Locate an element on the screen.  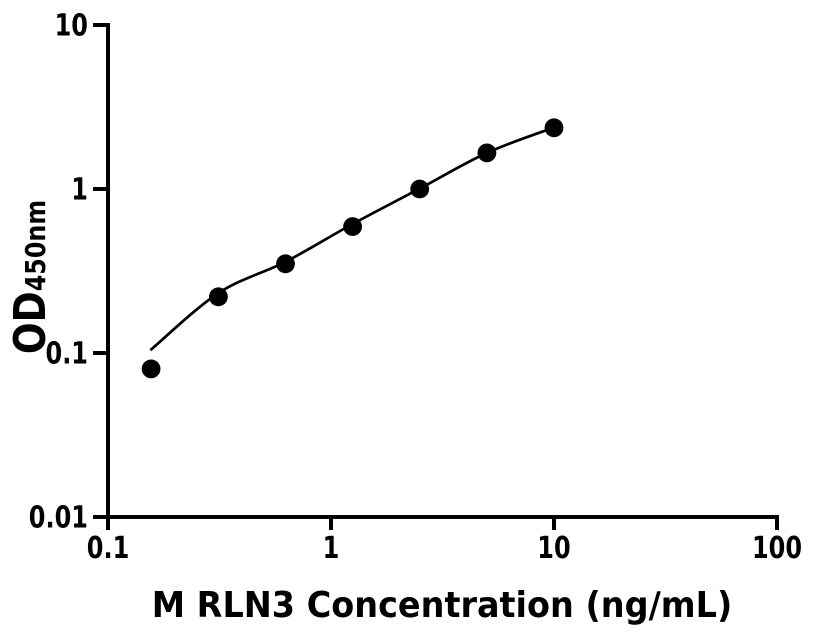
x-tick-label: 100 is located at coordinates (777, 548).